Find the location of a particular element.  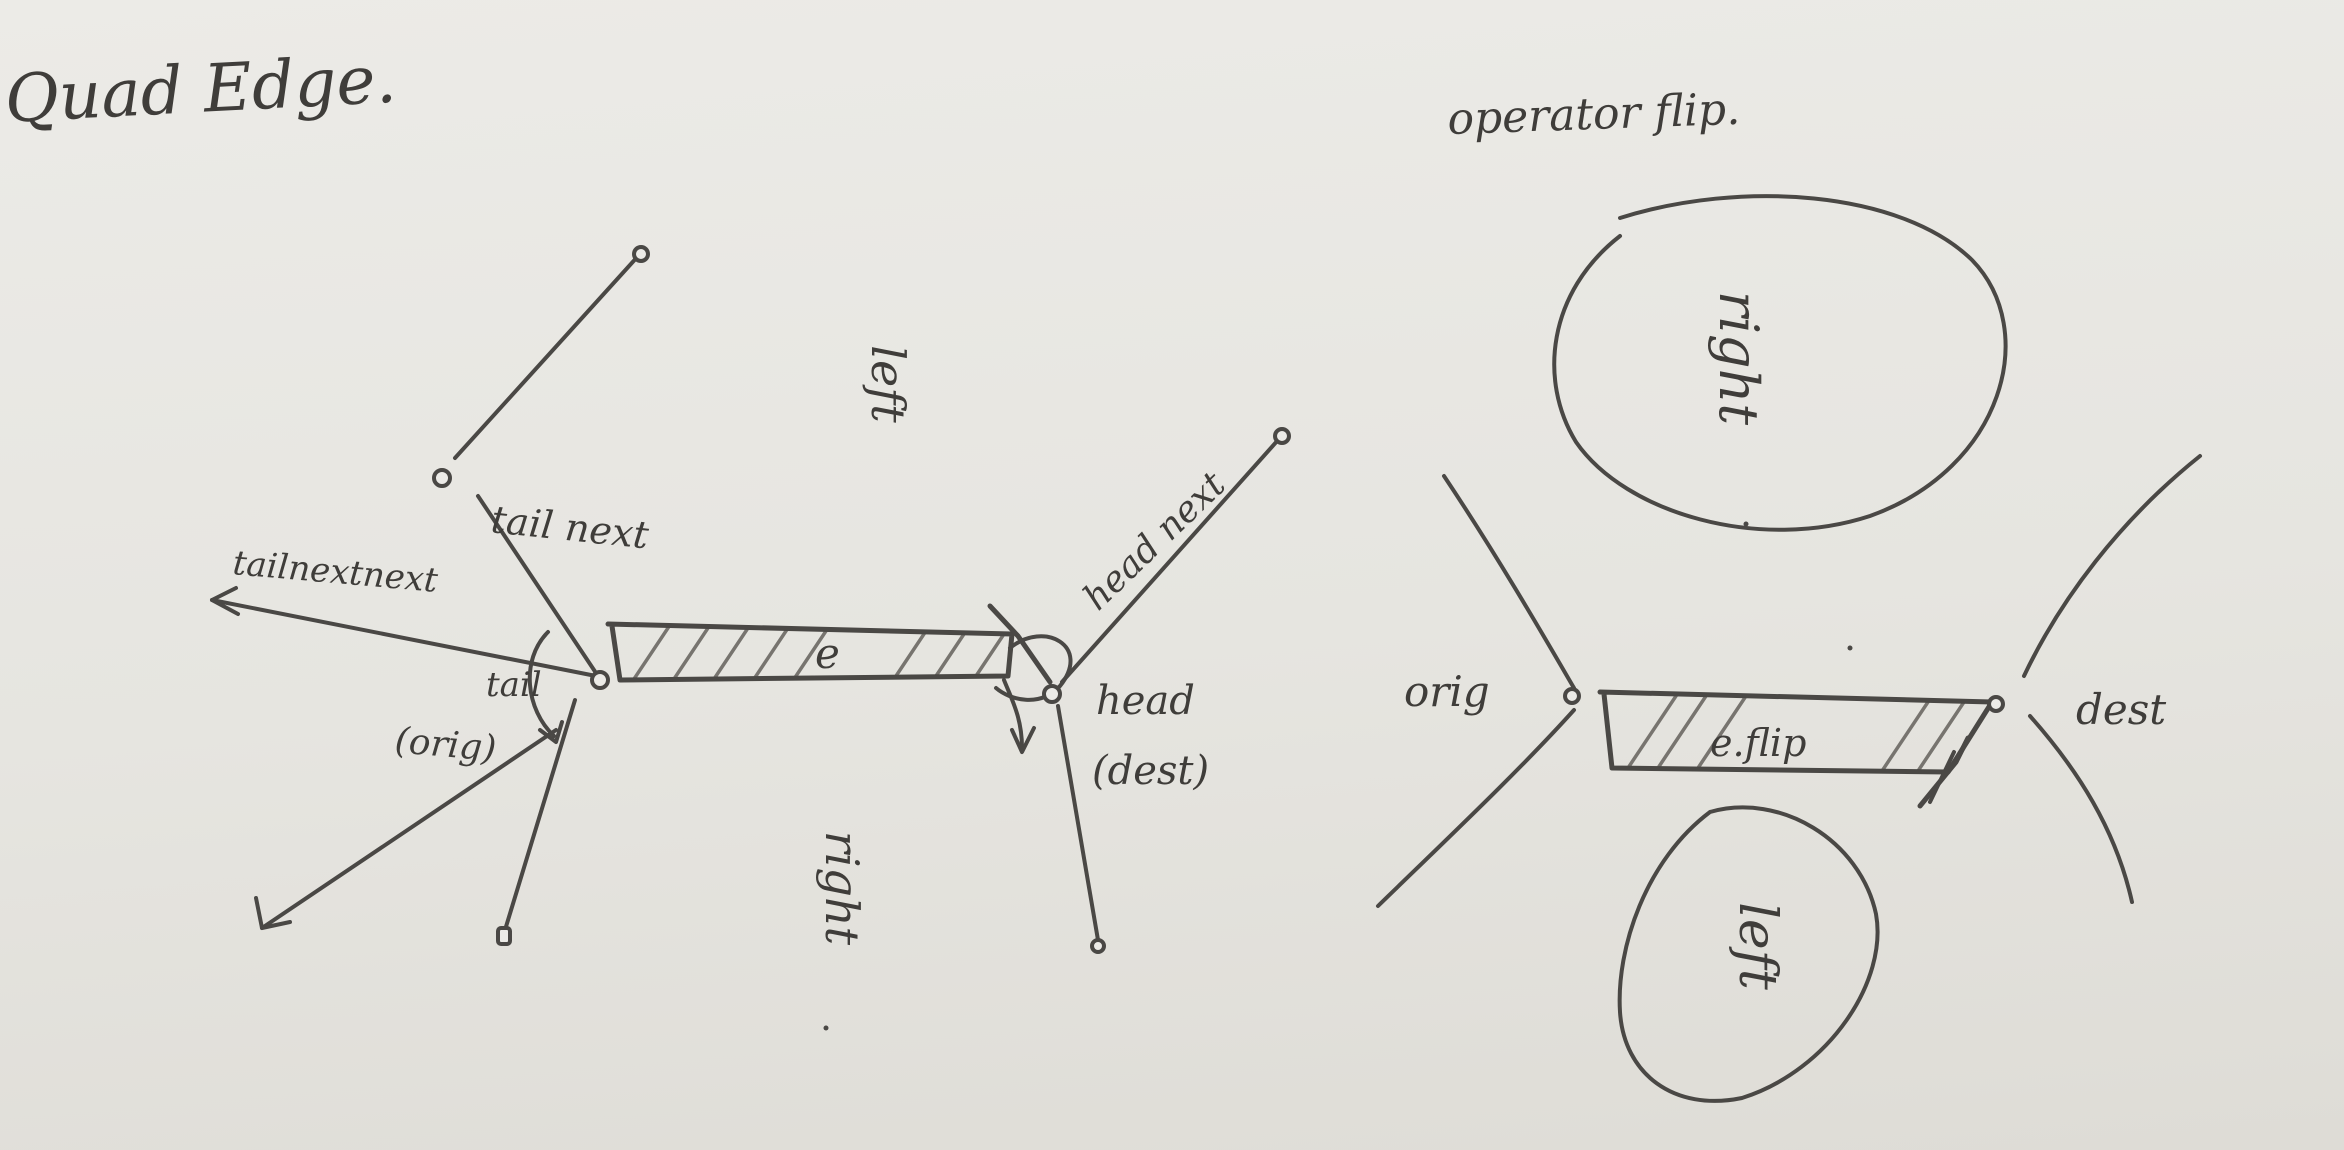

orig-label: (orig) is located at coordinates (445, 745).